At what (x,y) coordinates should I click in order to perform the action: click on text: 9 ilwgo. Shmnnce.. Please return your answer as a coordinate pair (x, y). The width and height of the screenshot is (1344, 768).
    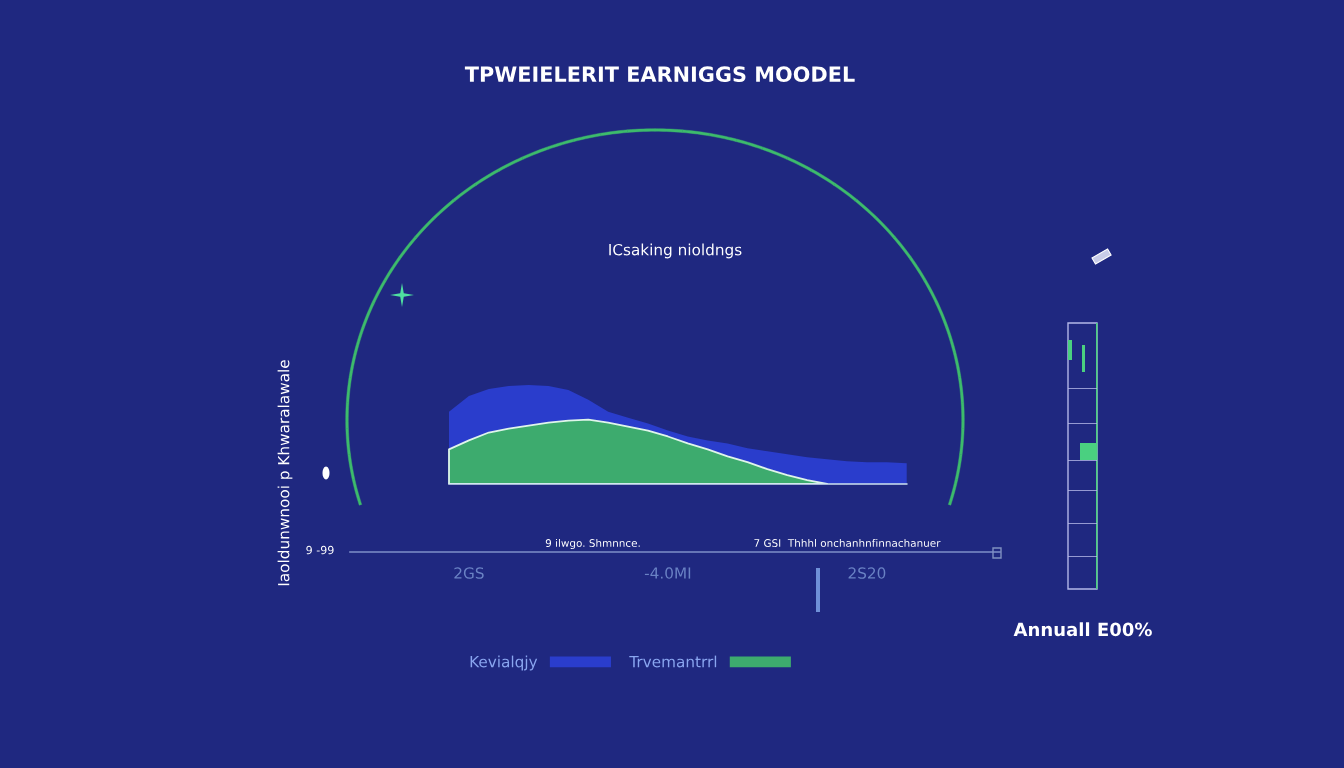
    Looking at the image, I should click on (592, 543).